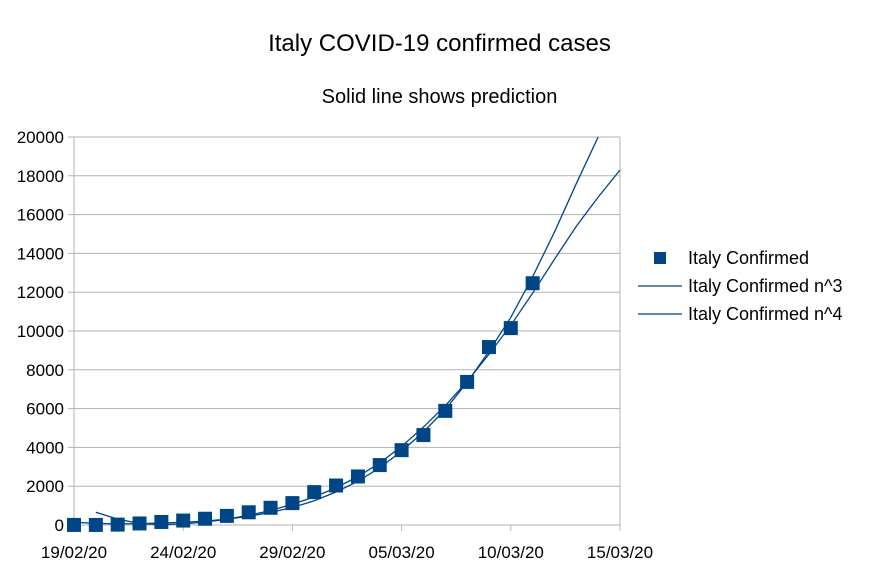 The image size is (879, 572). What do you see at coordinates (45, 409) in the screenshot?
I see `y-tick-label: 6000` at bounding box center [45, 409].